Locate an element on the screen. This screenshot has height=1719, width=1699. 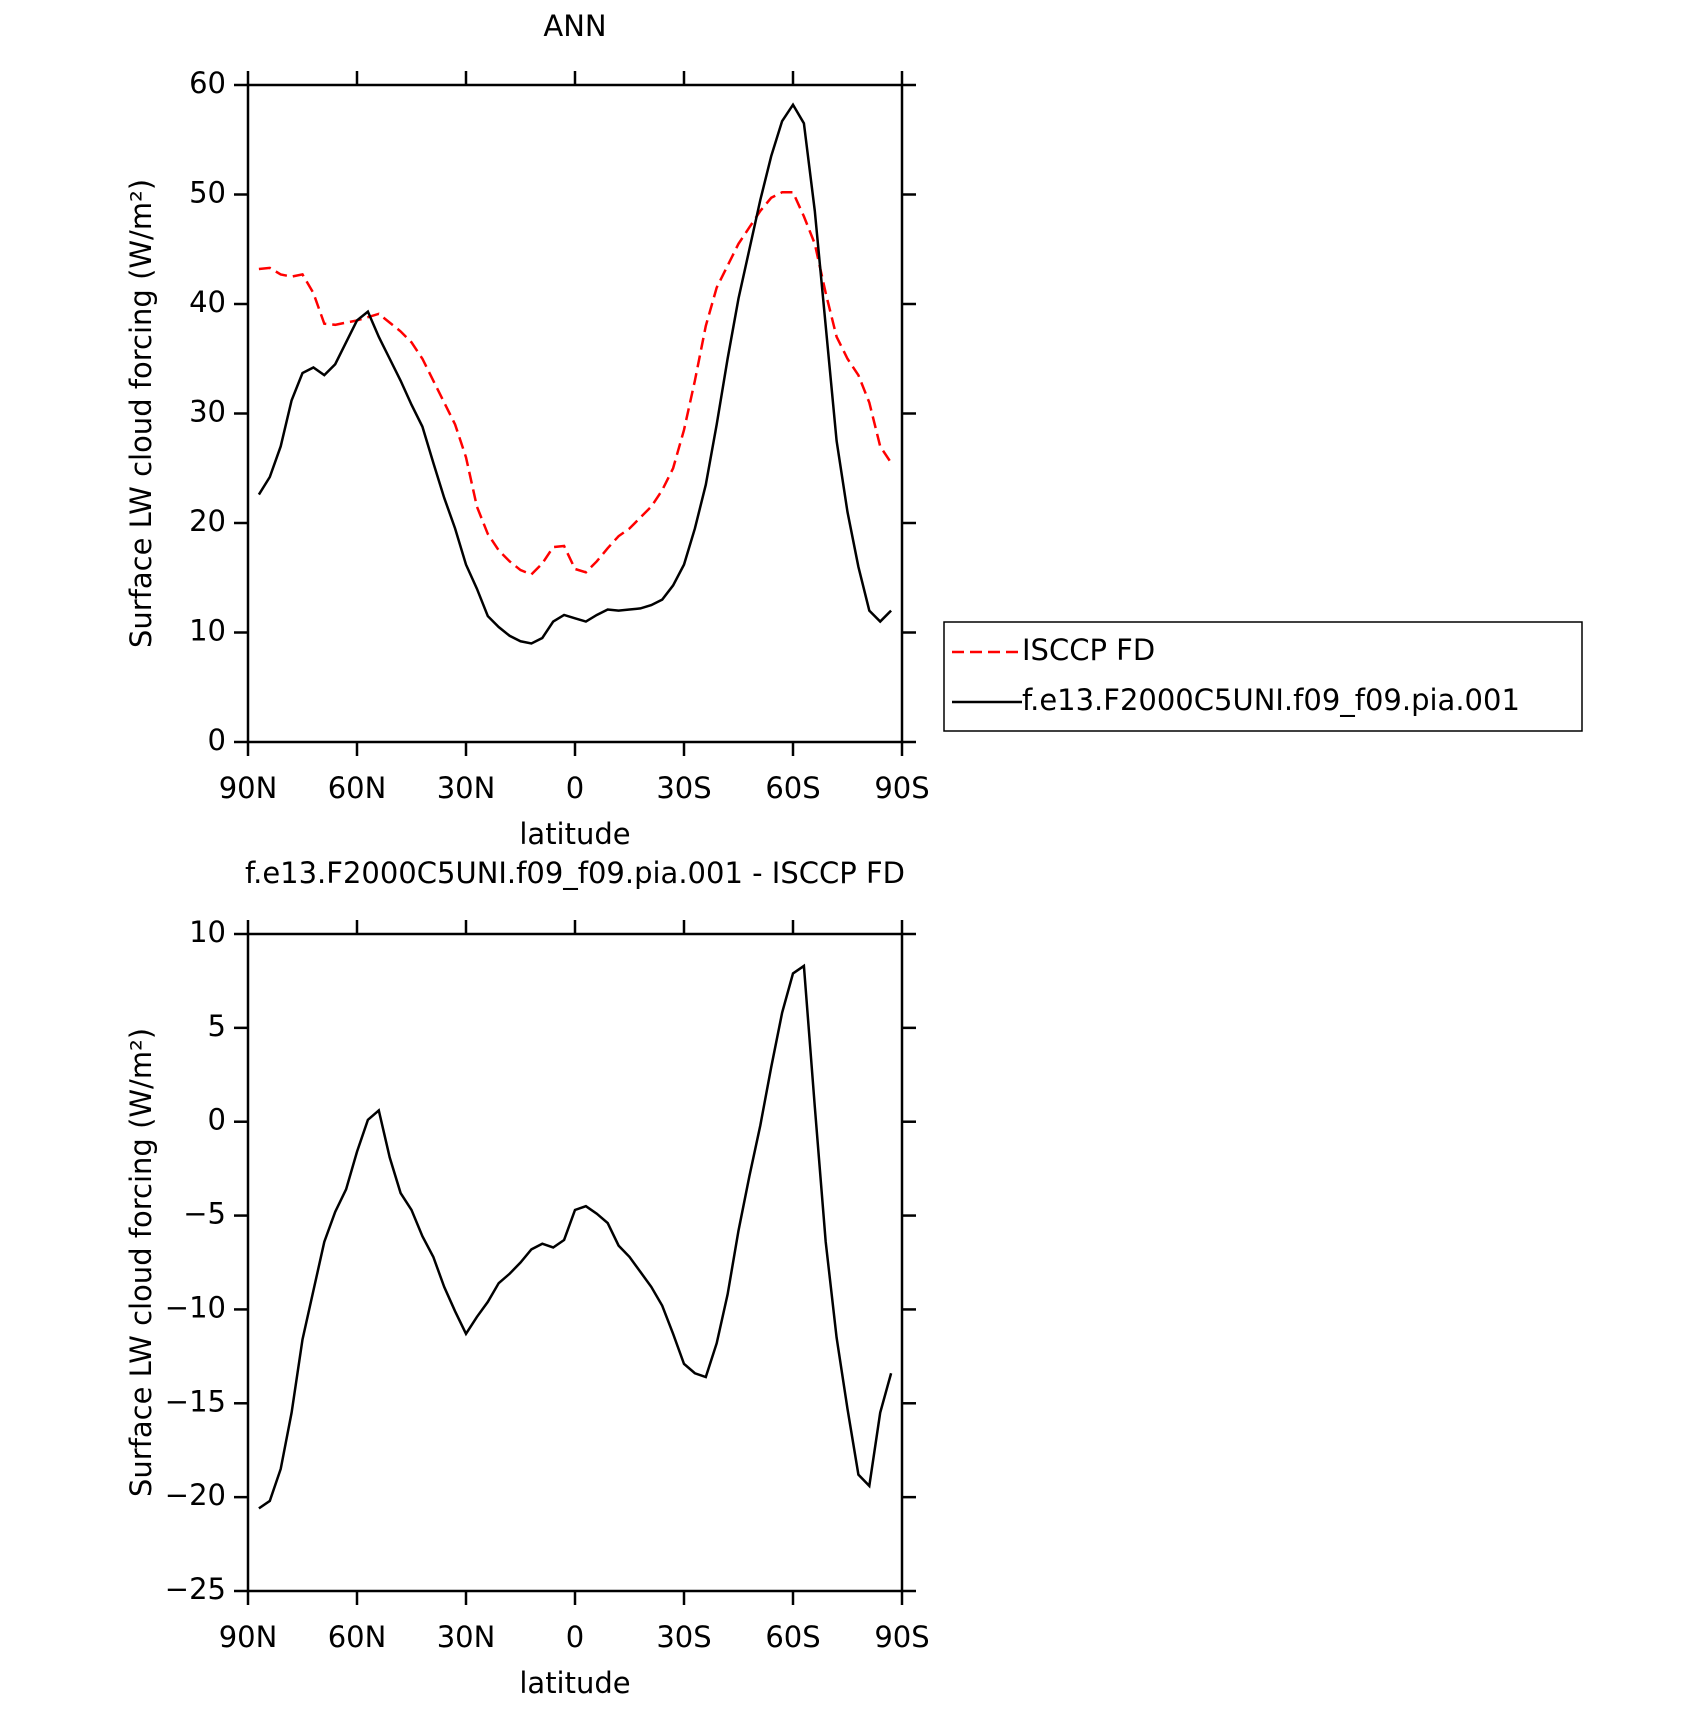
y-tick-label: 20 is located at coordinates (207, 521).